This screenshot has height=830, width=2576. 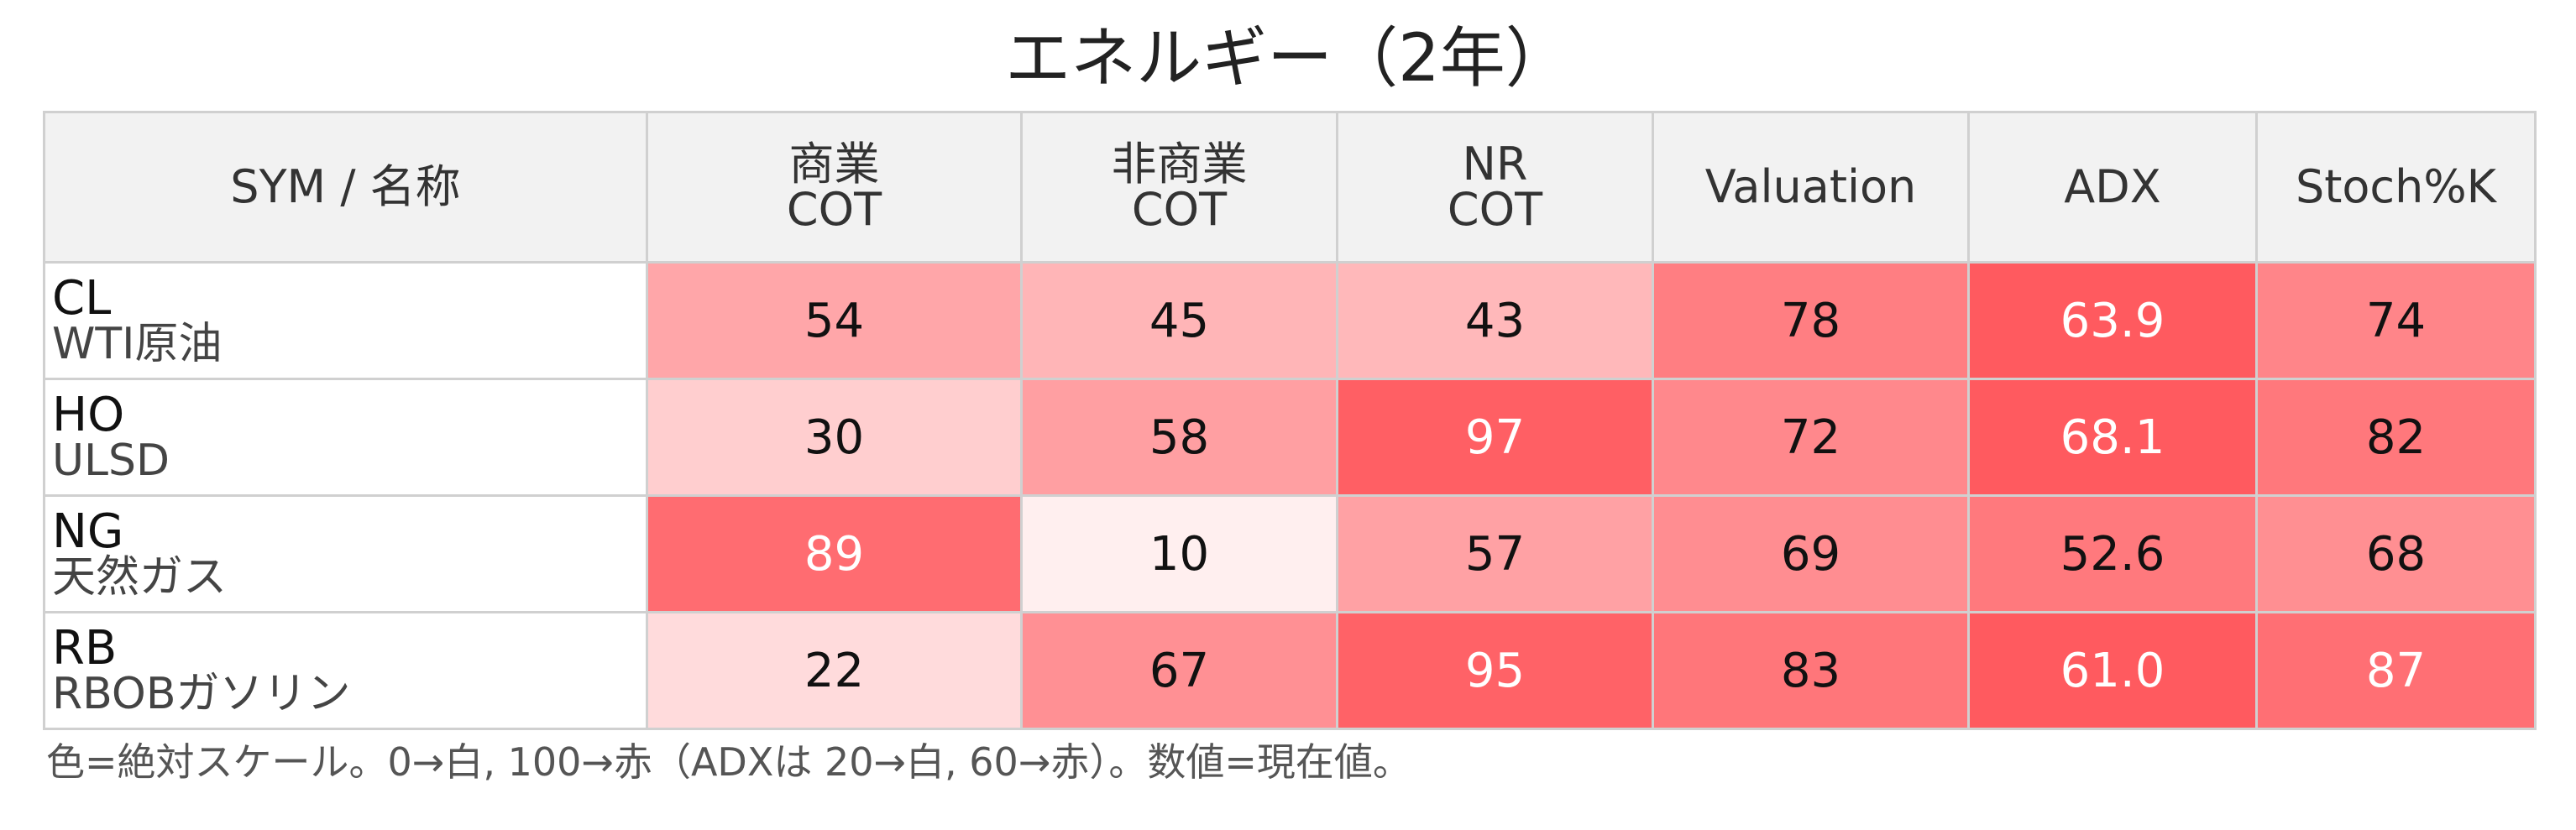 I want to click on table-row-ho: HO ULSD 30 58 97 72 68.1 82, so click(x=1290, y=437).